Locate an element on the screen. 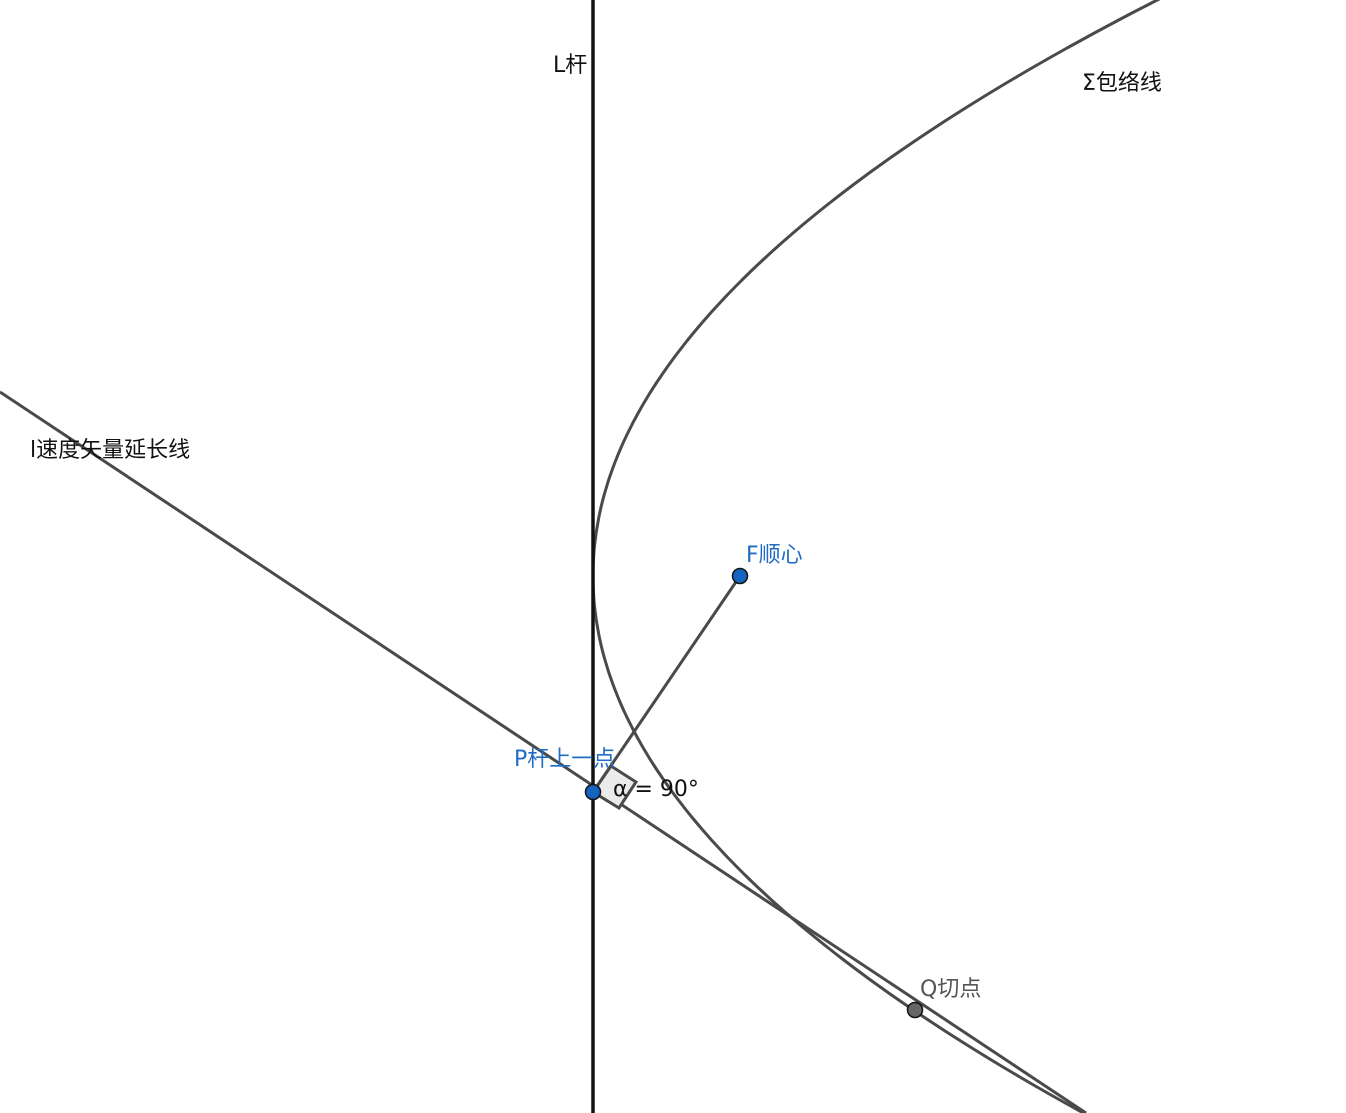  right-angle-marker is located at coordinates (614, 787).